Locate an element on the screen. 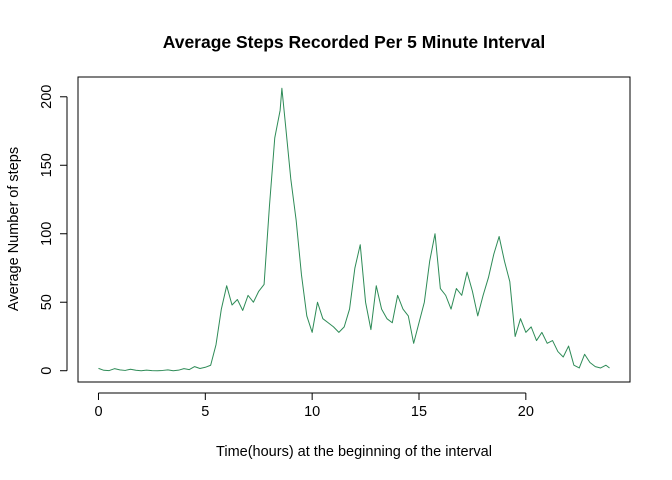  y-tick-label: 50 is located at coordinates (47, 302).